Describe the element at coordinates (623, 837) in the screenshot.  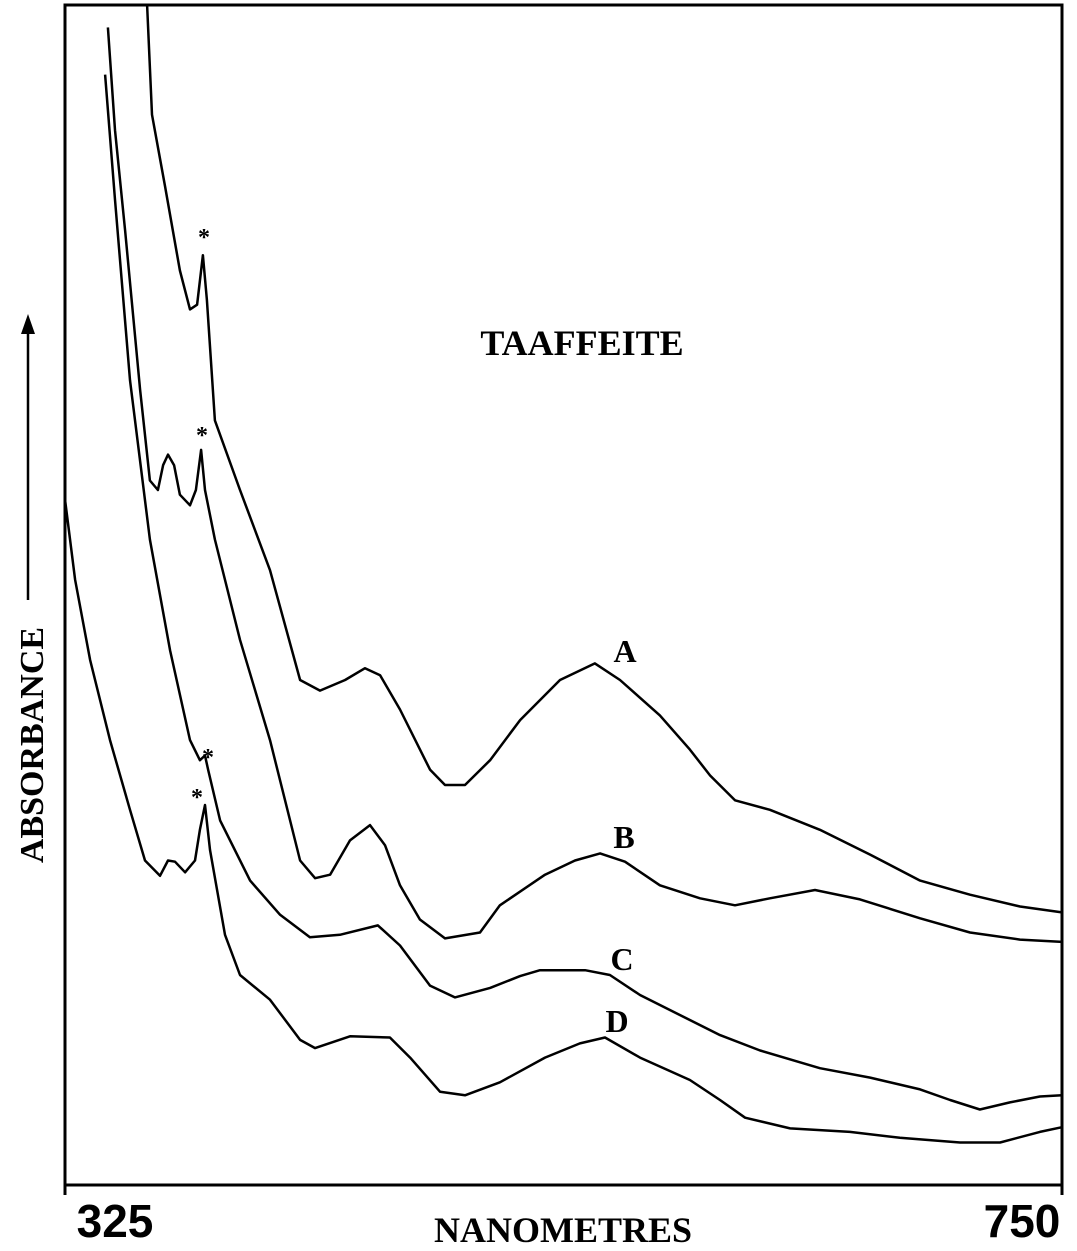
I see `series-label: B` at that location.